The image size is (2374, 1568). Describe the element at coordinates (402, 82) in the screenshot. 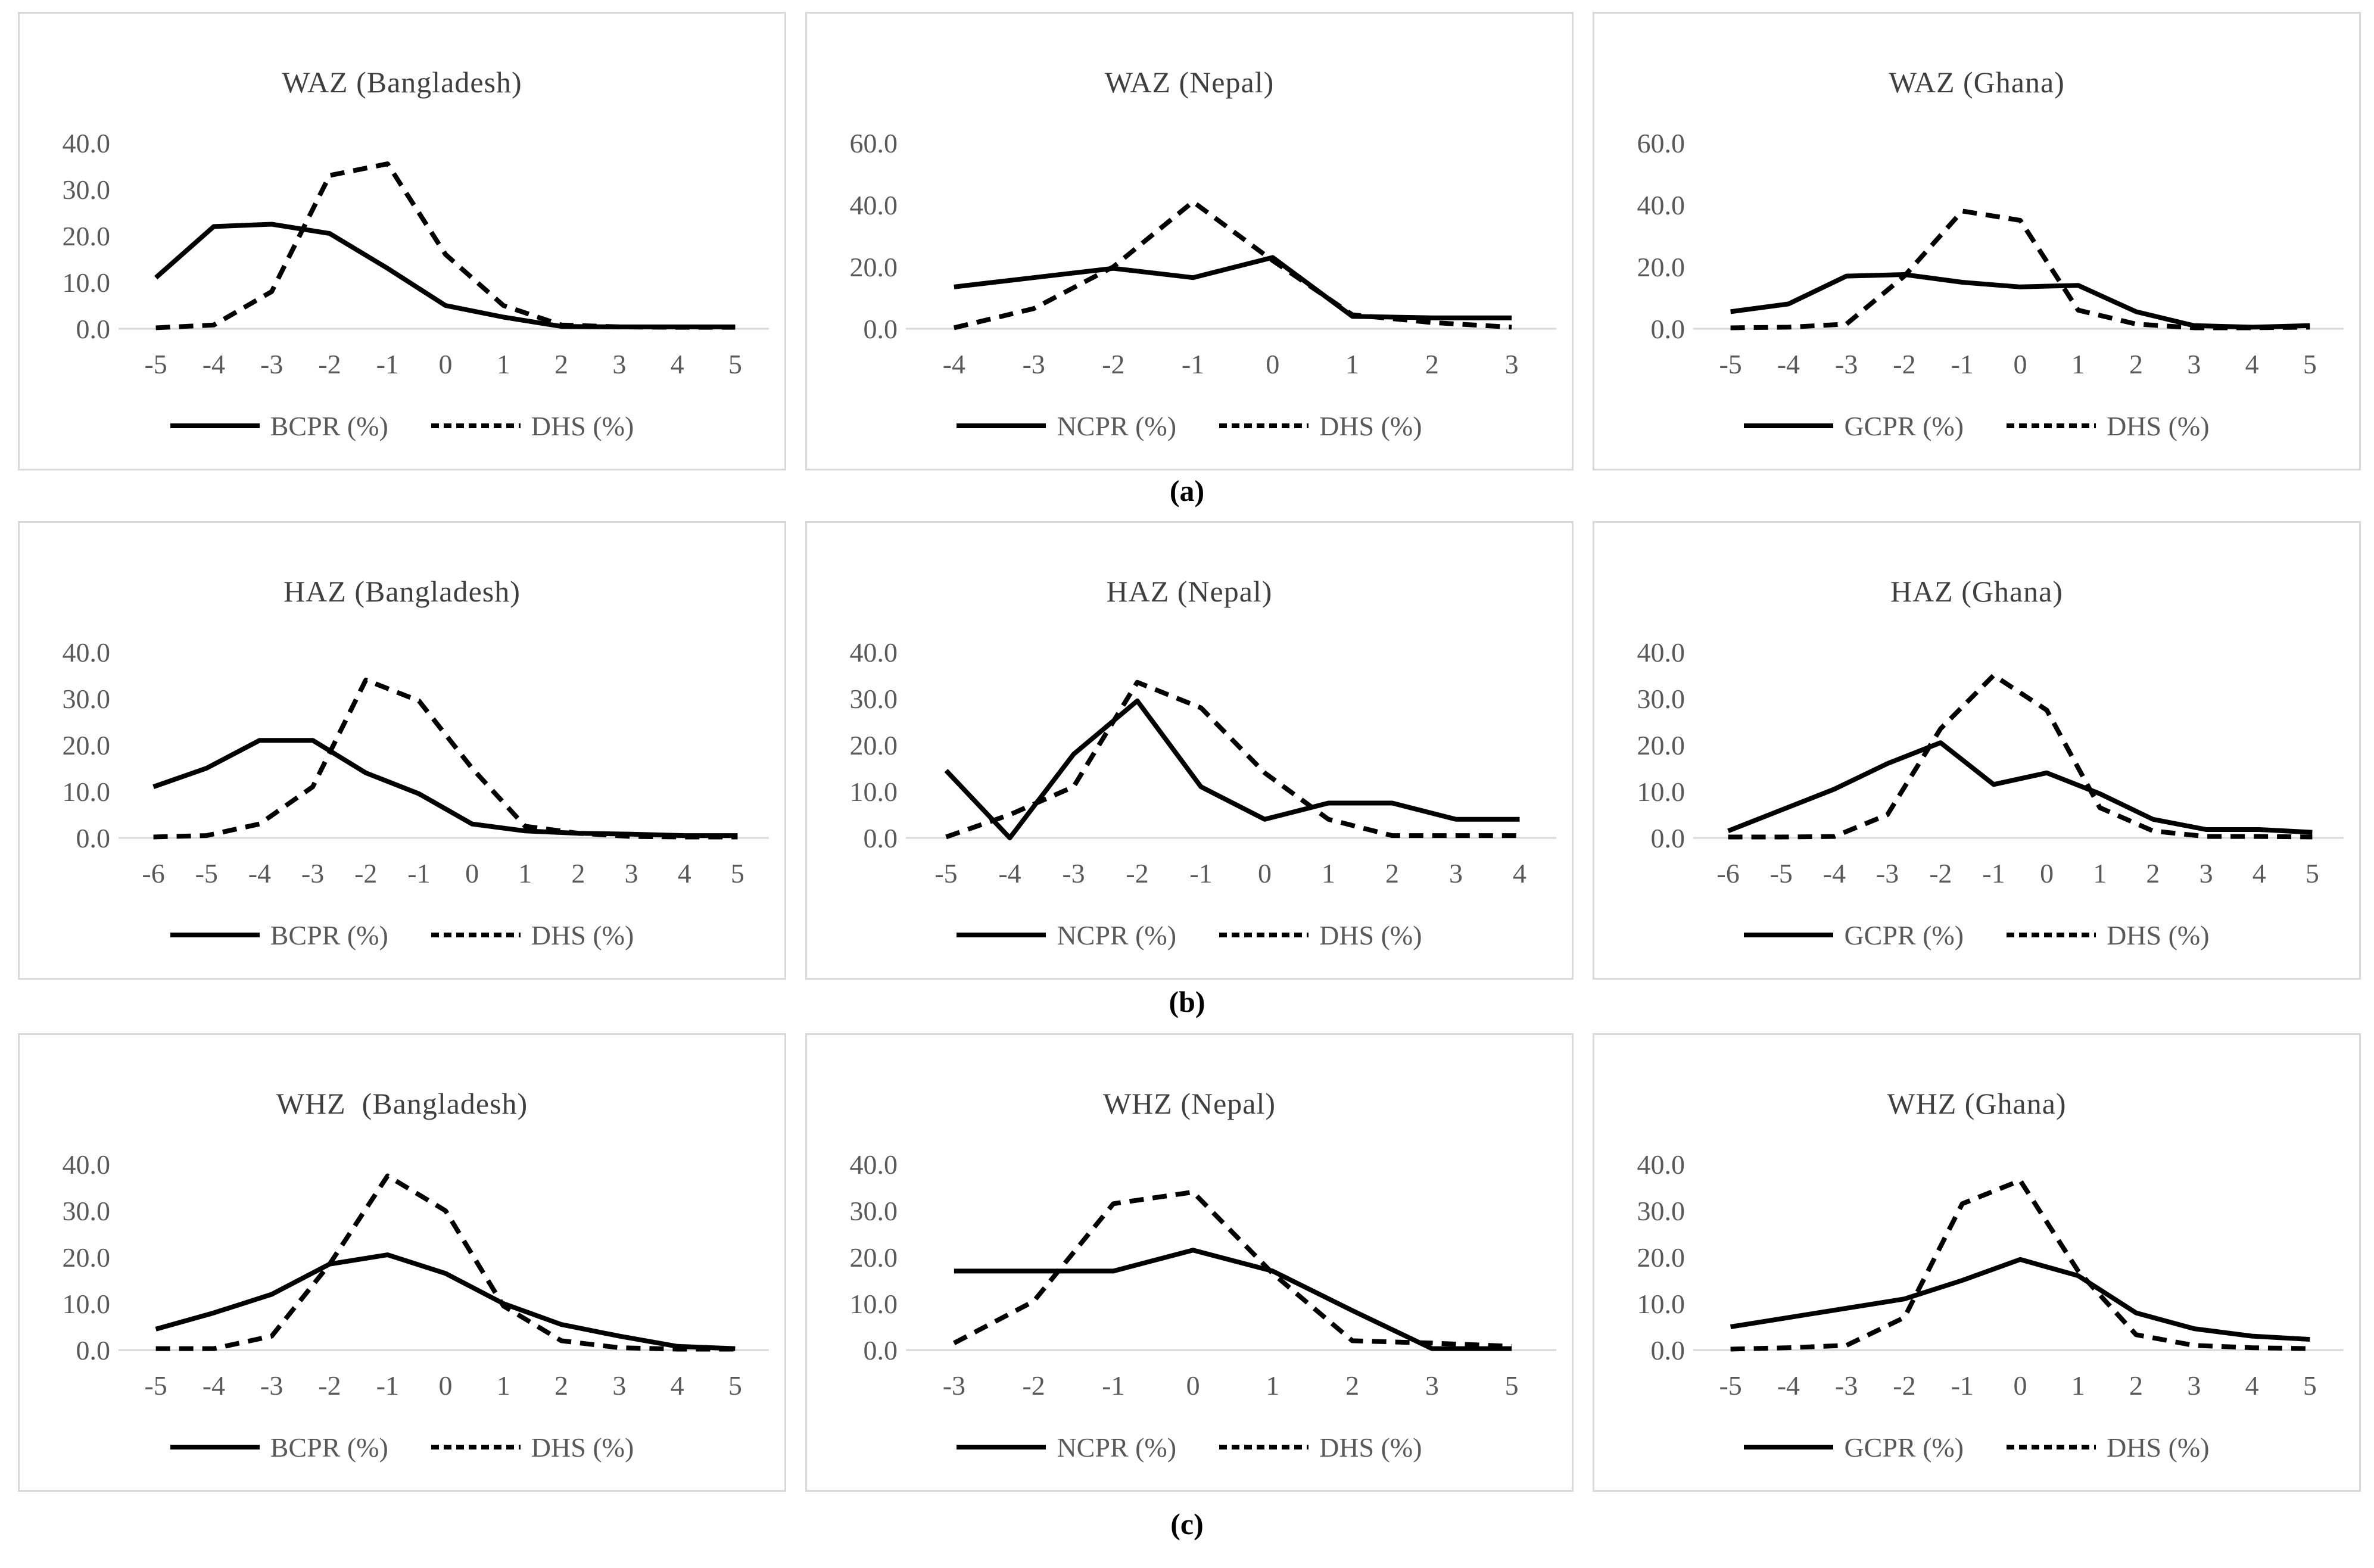

I see `chart-title: WAZ (Bangladesh)` at that location.